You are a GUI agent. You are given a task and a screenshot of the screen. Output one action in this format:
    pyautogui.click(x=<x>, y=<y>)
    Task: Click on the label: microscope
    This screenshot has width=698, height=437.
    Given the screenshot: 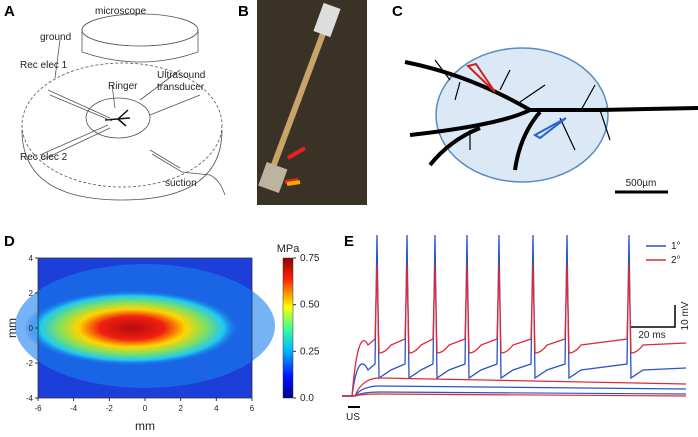 What is the action you would take?
    pyautogui.click(x=121, y=11)
    